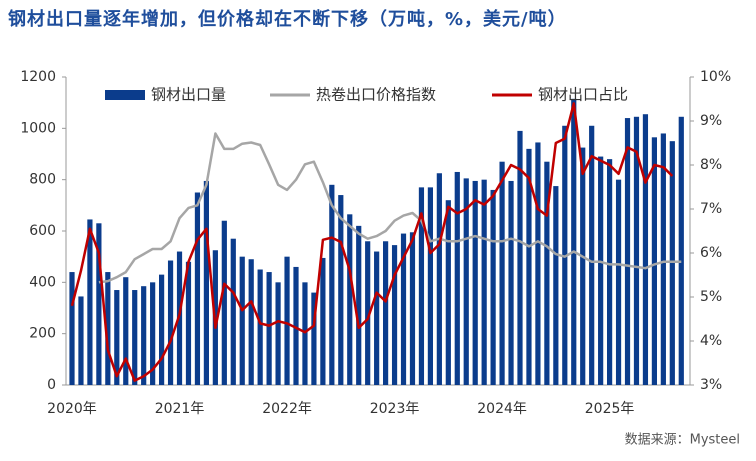 The image size is (756, 461). What do you see at coordinates (711, 165) in the screenshot?
I see `y2-tick-label: 8%` at bounding box center [711, 165].